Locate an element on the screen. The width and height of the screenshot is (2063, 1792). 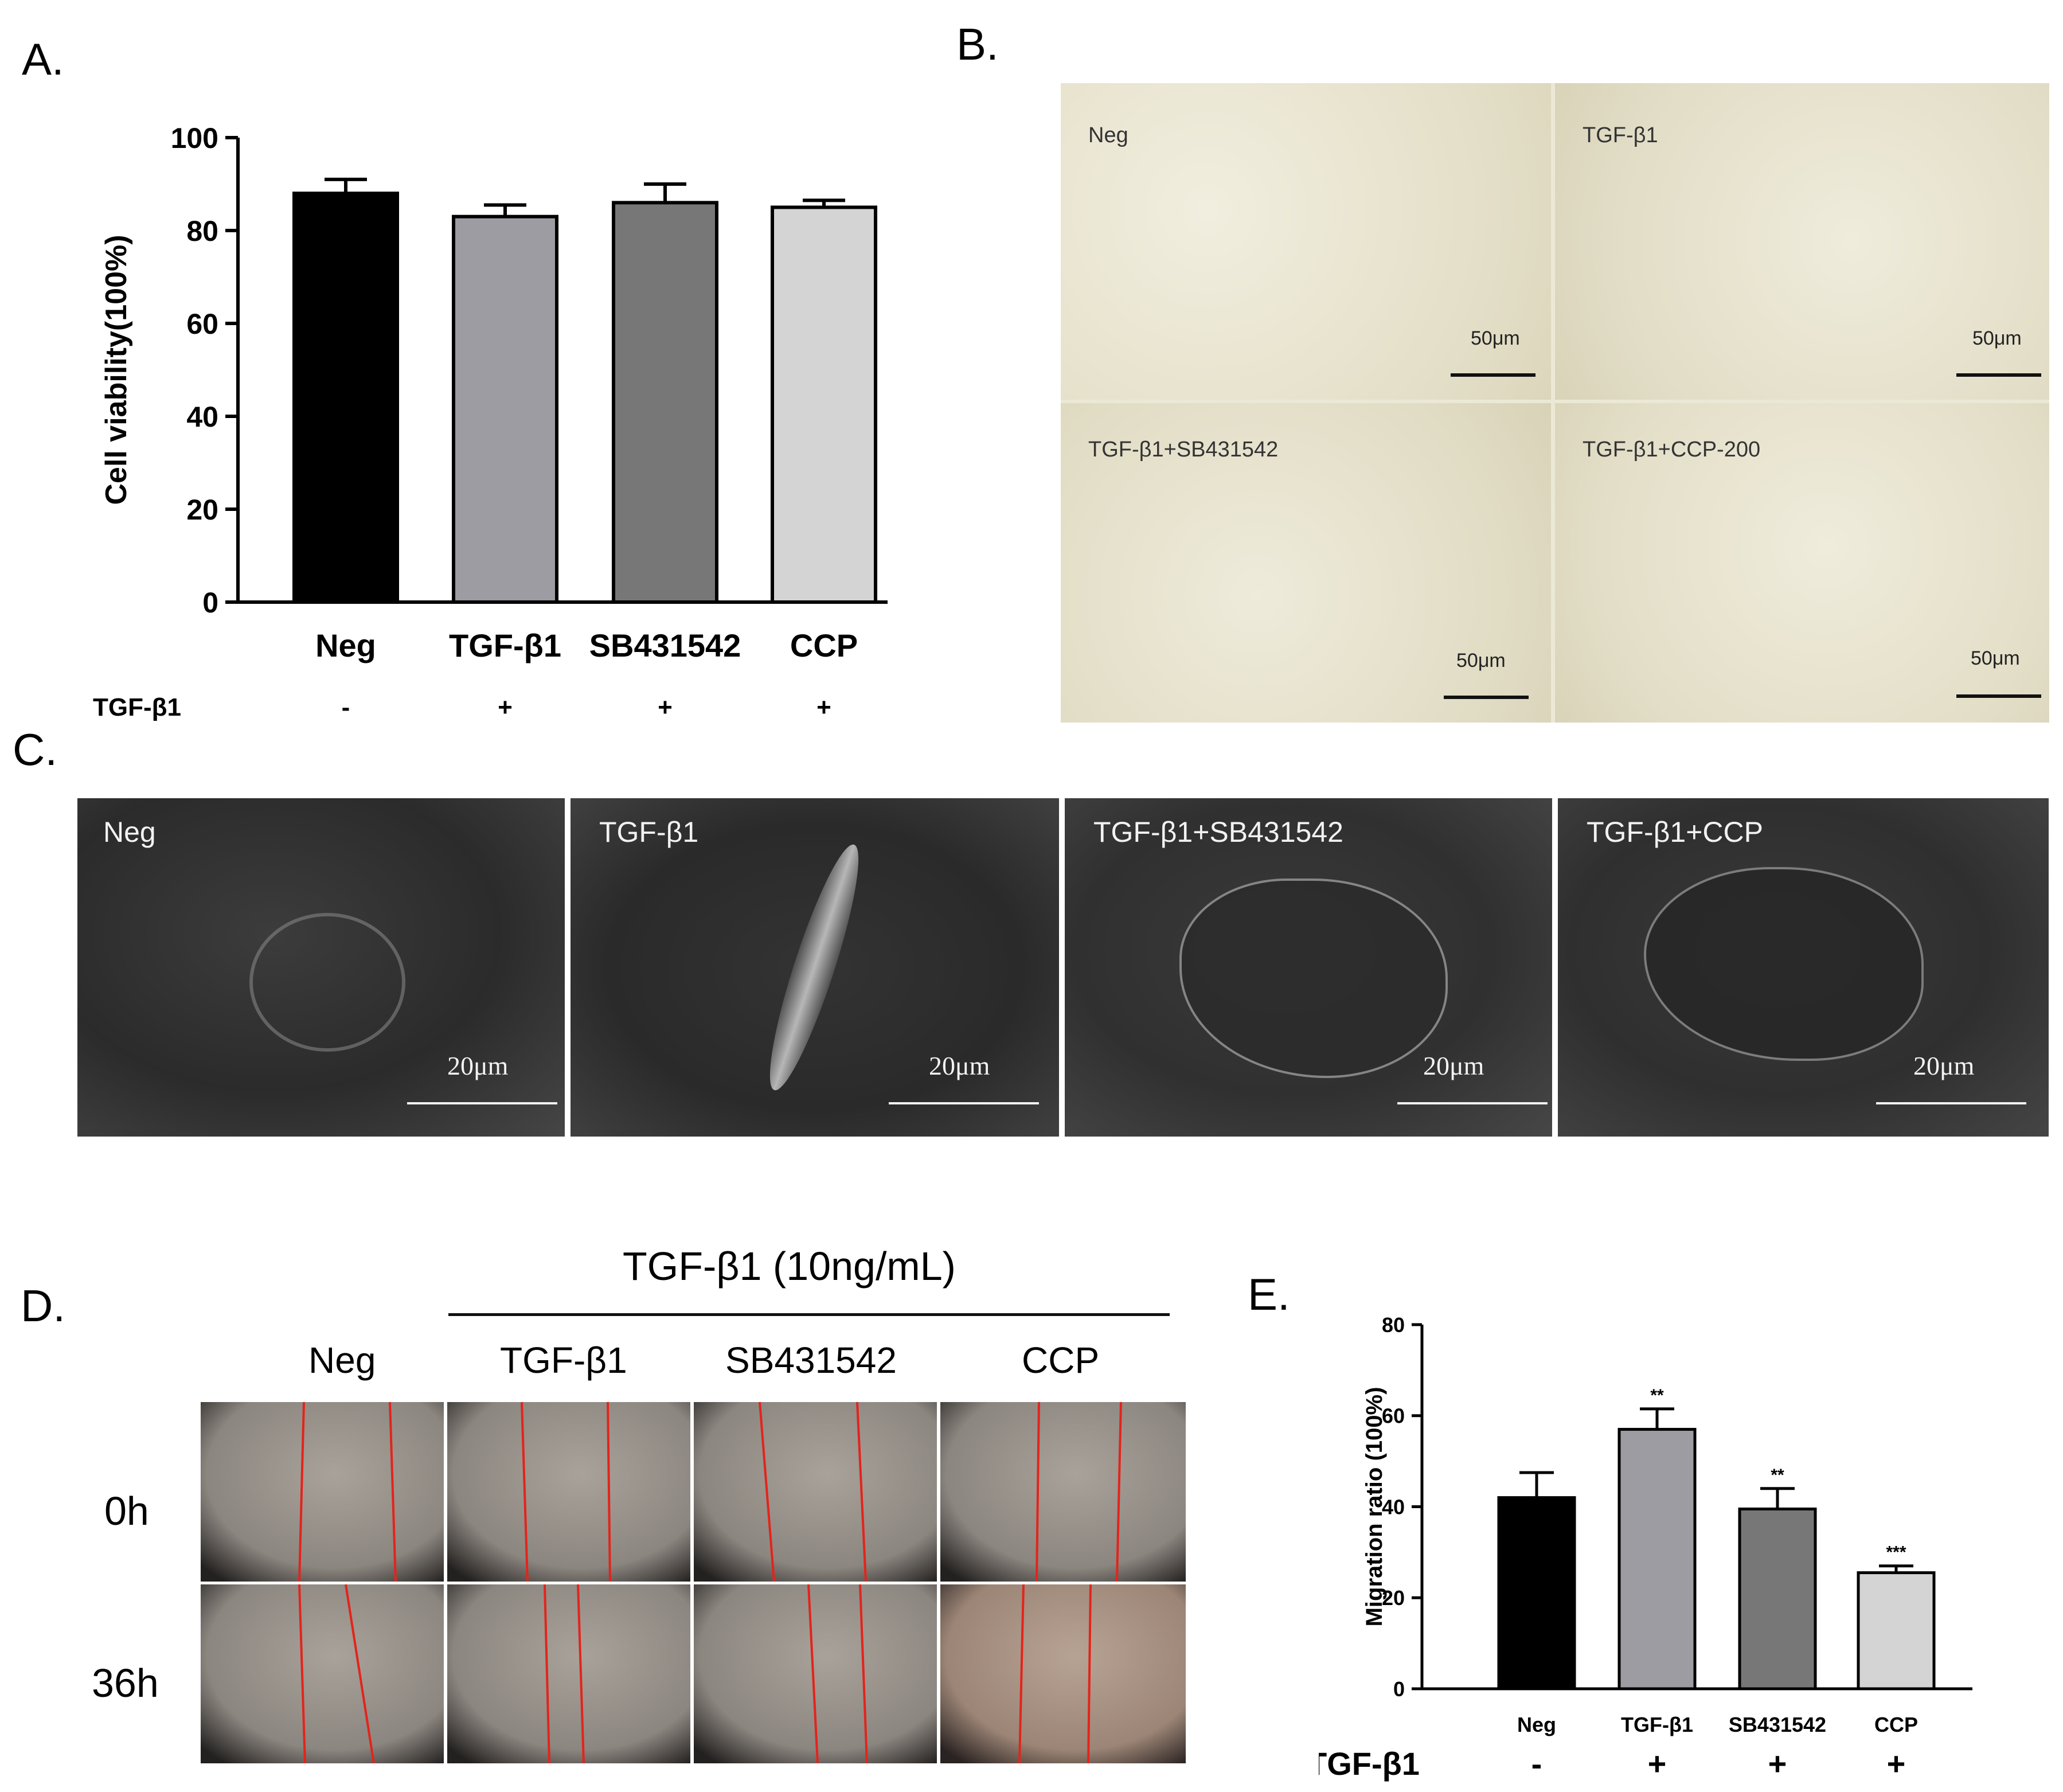
panel-d-header-line is located at coordinates (809, 1314).